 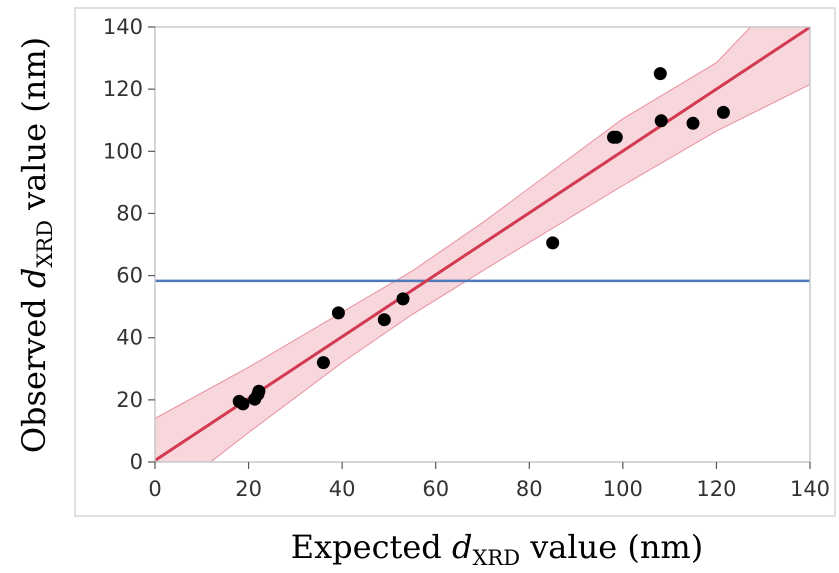 I want to click on y-axis-title-variable: d, so click(x=34, y=278).